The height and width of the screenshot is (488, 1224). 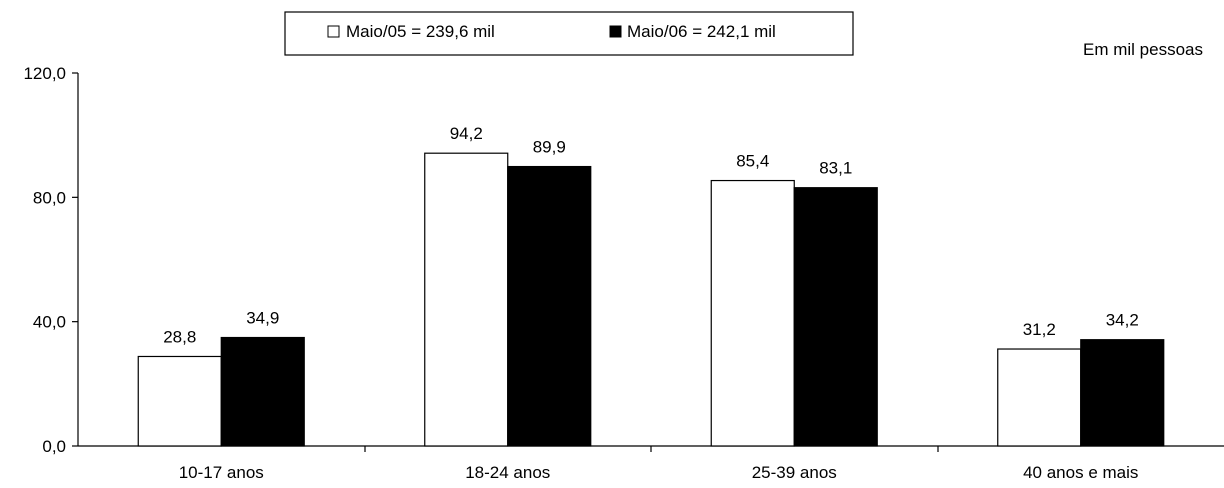 I want to click on x-tick-label: 10-17 anos, so click(x=221, y=472).